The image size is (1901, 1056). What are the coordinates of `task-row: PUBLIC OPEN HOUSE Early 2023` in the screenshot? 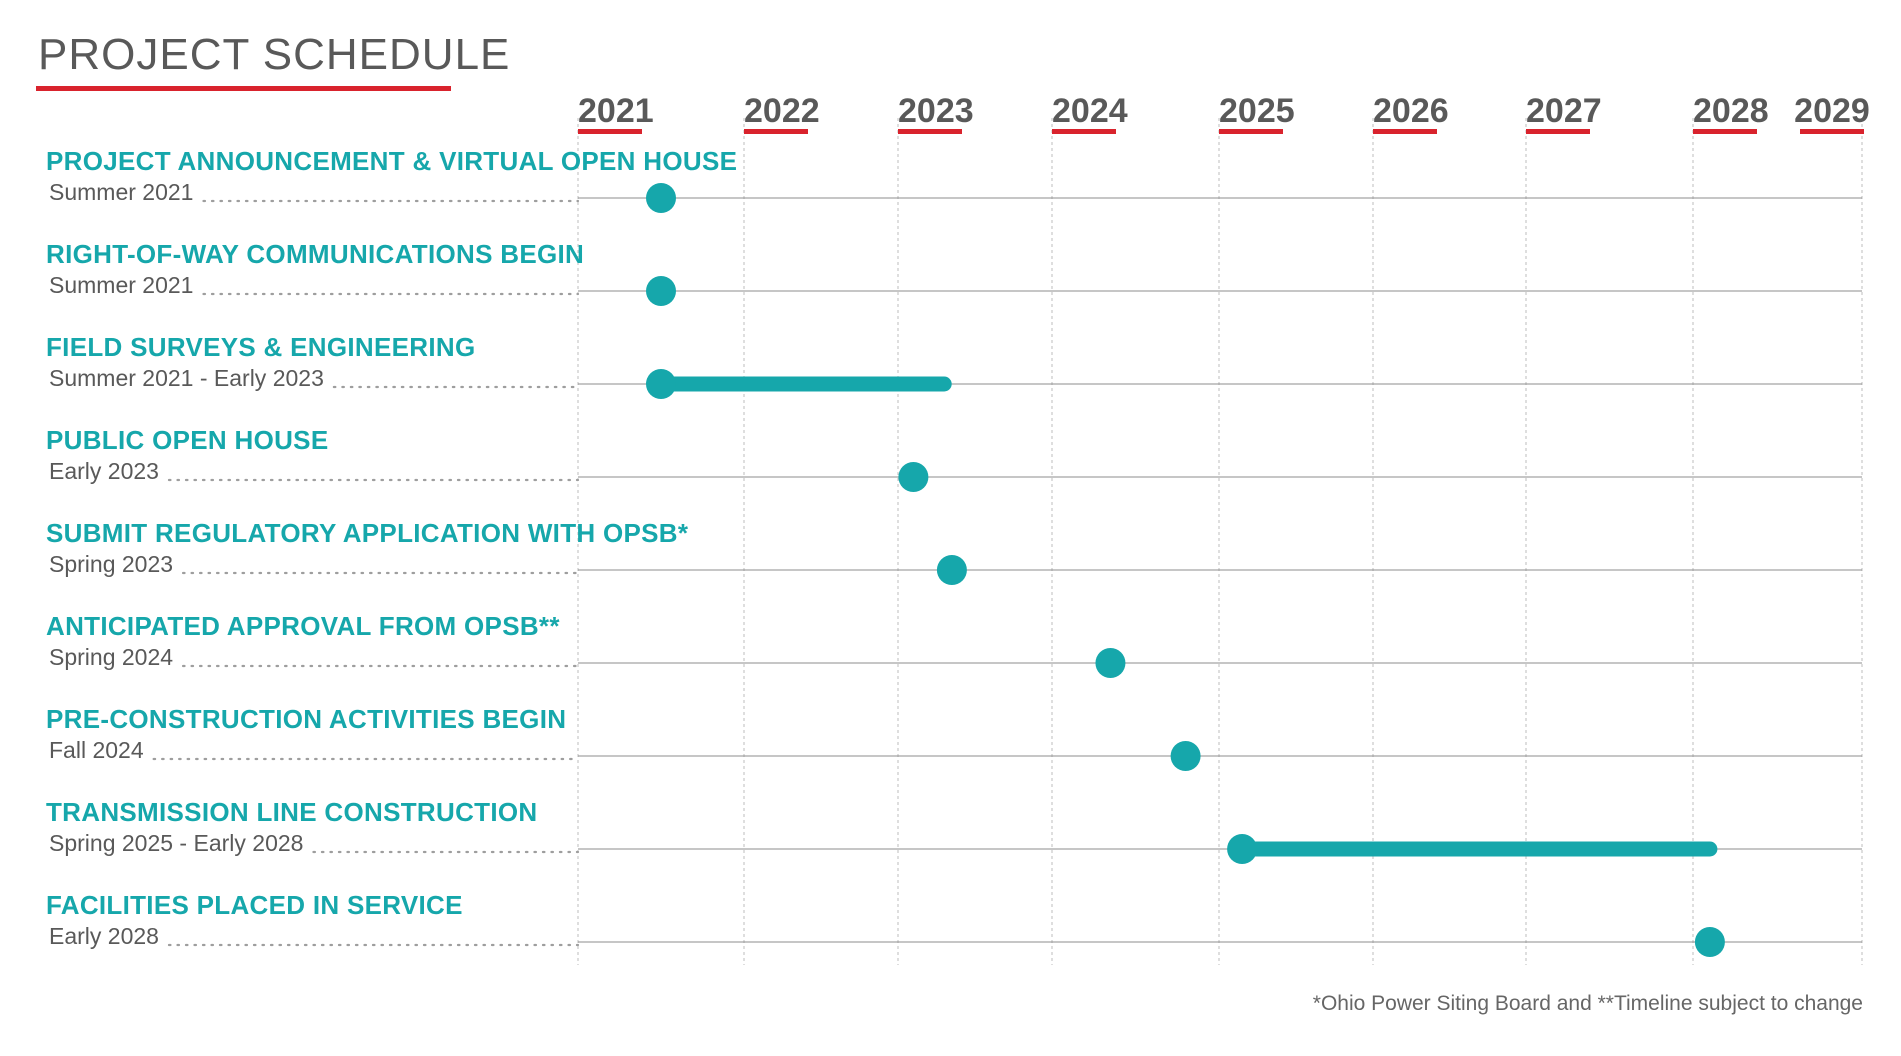 It's located at (954, 458).